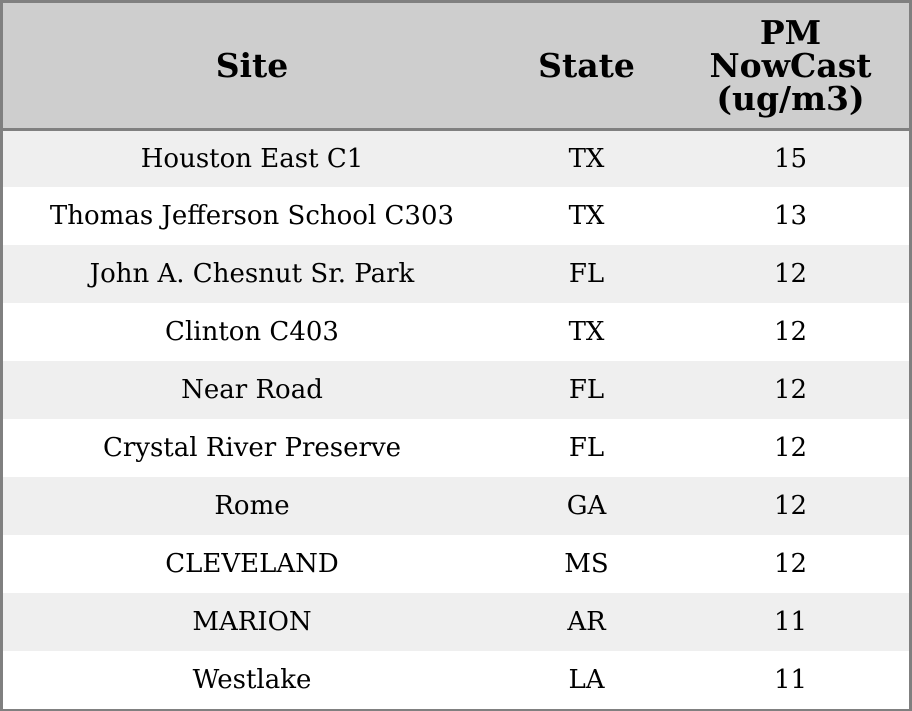  What do you see at coordinates (456, 506) in the screenshot?
I see `table-row: Rome GA 12` at bounding box center [456, 506].